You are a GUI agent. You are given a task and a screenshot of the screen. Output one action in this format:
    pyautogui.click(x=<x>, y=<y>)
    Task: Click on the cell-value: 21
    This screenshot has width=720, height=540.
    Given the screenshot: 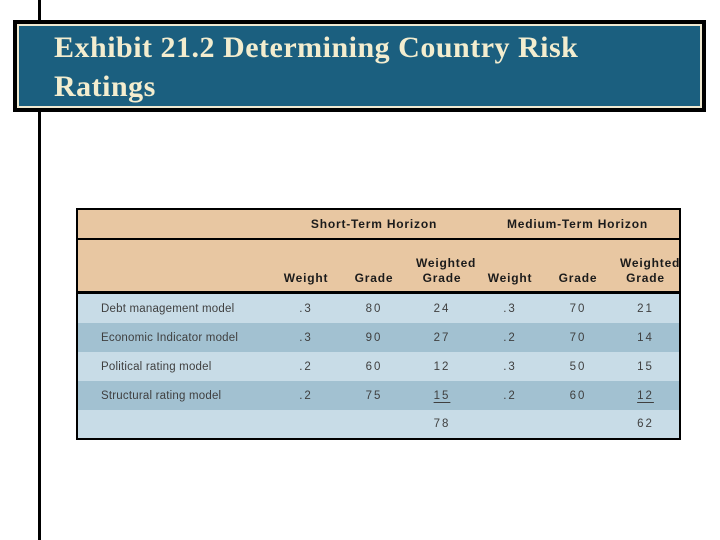 What is the action you would take?
    pyautogui.click(x=646, y=307)
    